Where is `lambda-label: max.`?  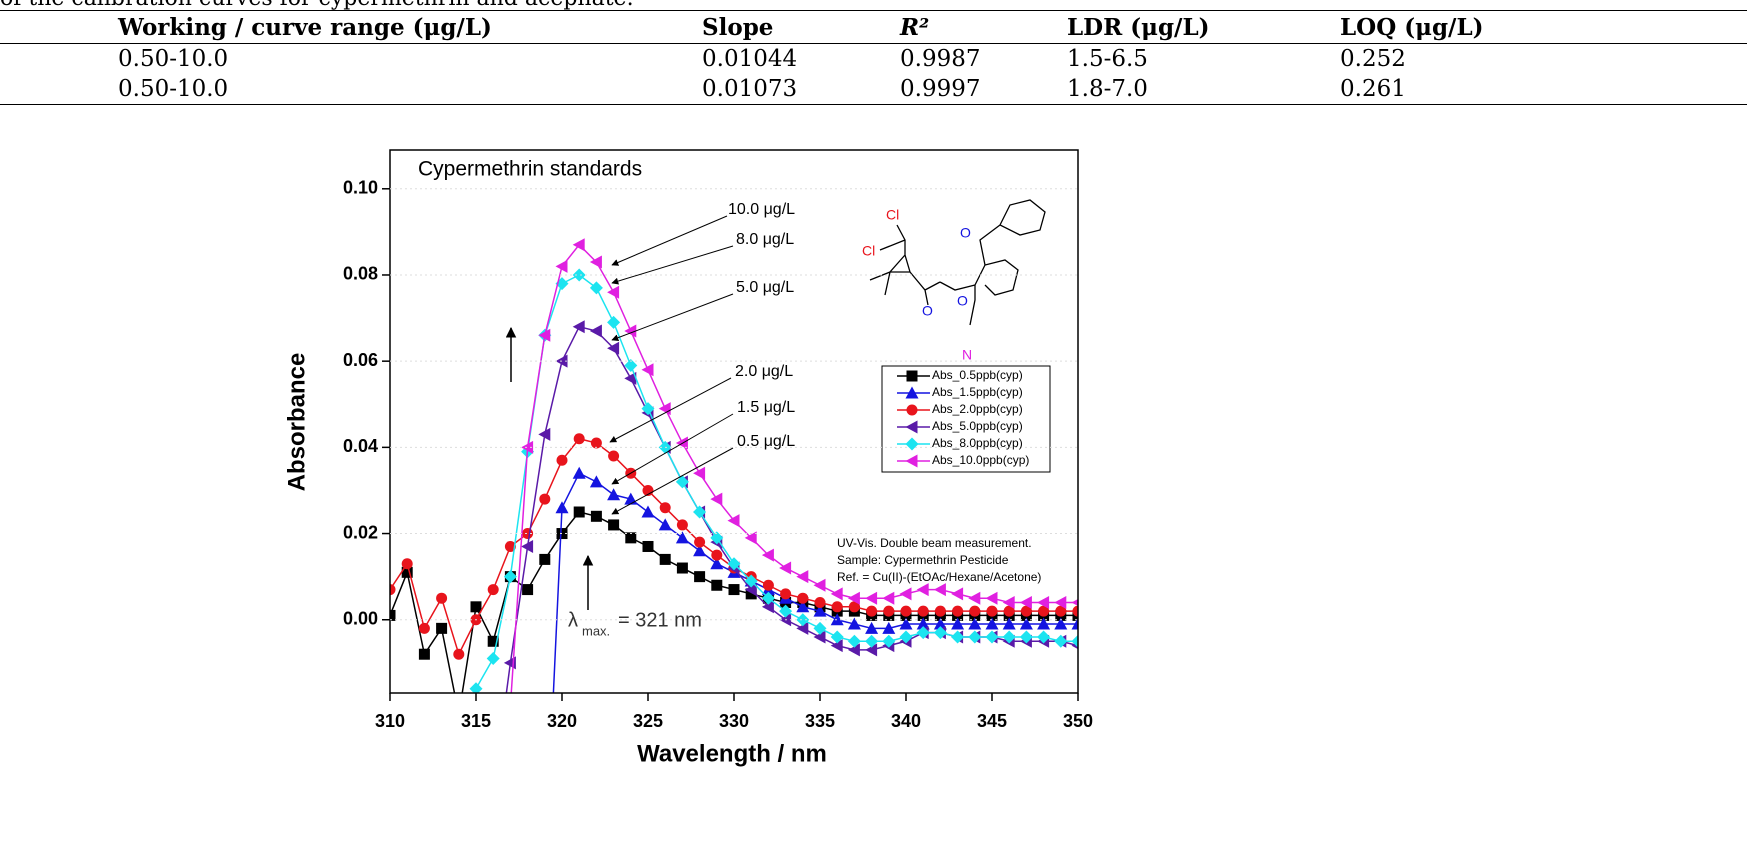 lambda-label: max. is located at coordinates (596, 630).